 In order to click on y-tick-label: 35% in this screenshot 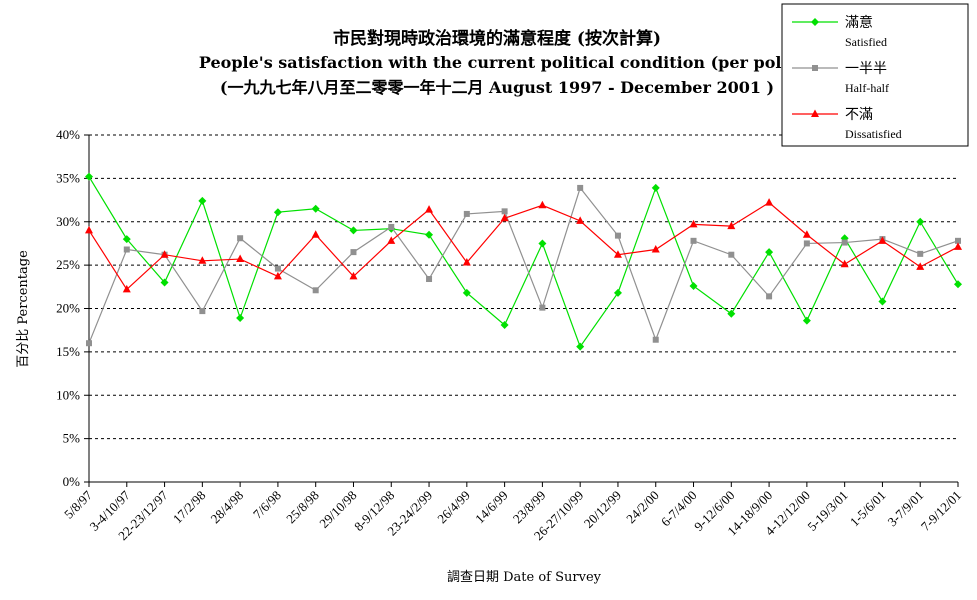, I will do `click(68, 177)`.